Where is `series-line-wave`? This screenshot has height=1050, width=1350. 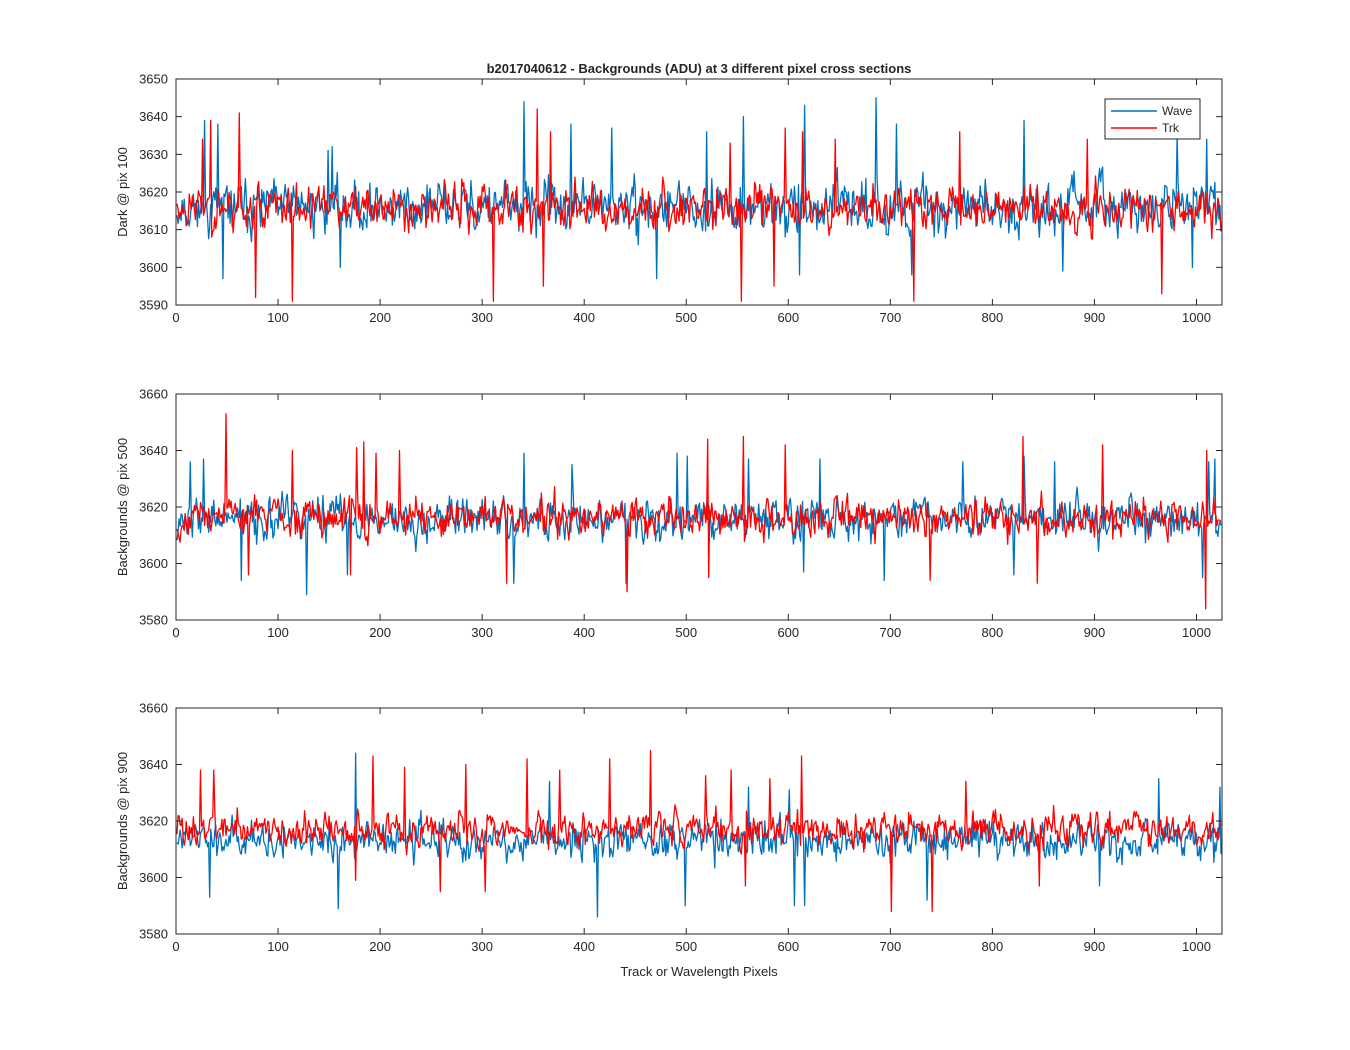 series-line-wave is located at coordinates (699, 835).